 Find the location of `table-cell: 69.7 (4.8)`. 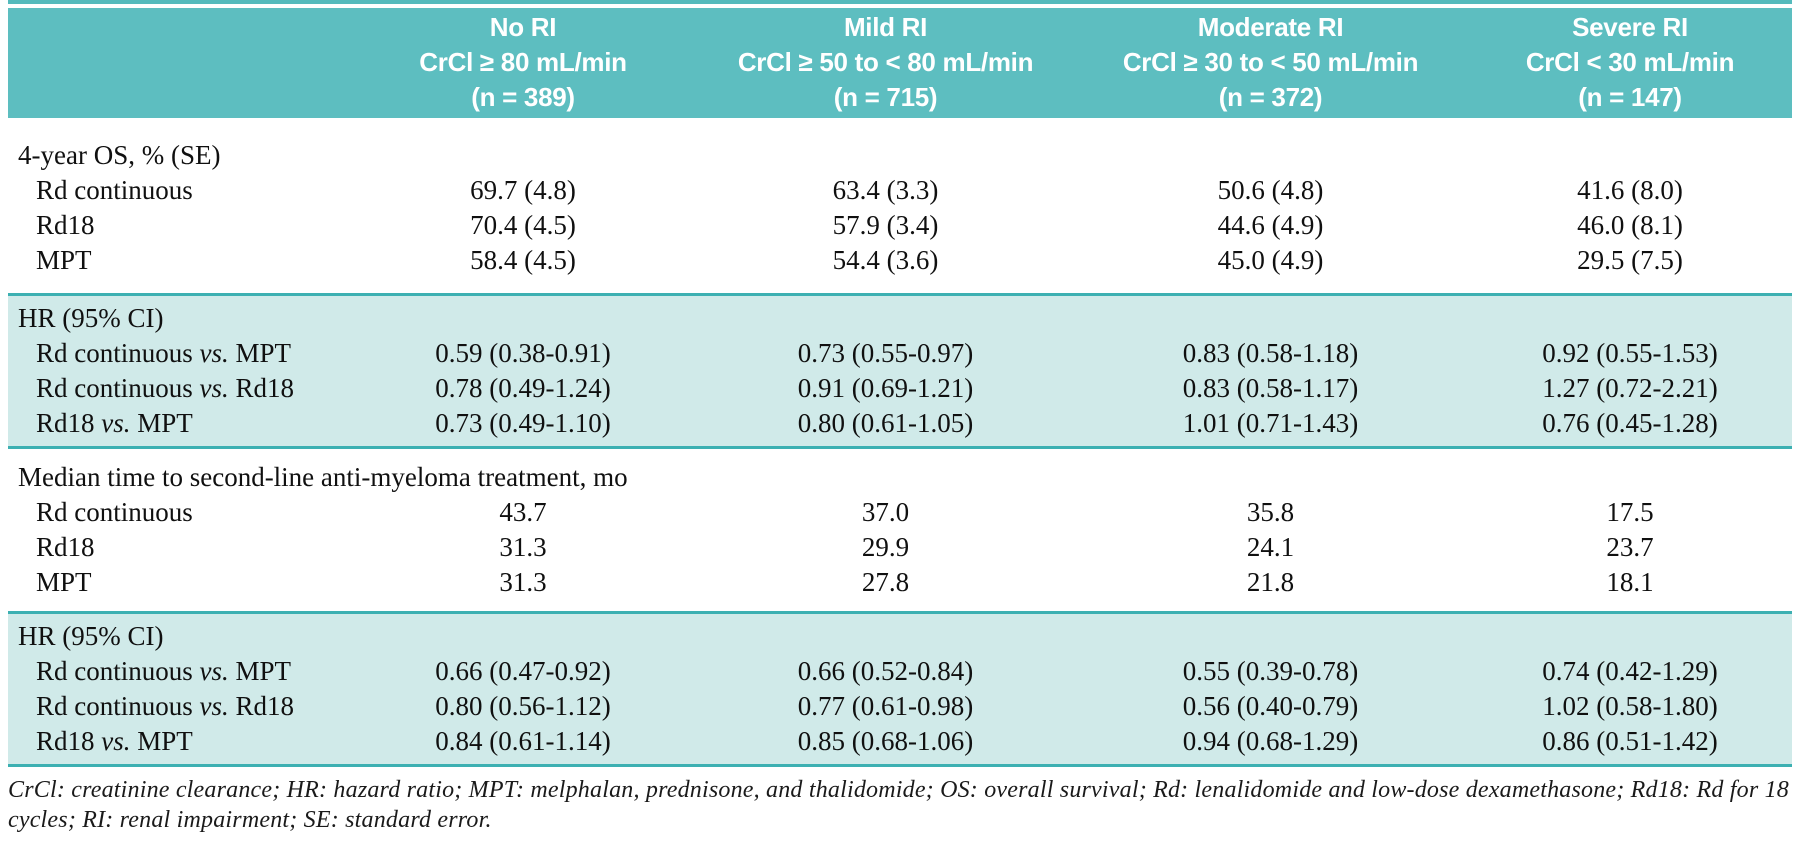

table-cell: 69.7 (4.8) is located at coordinates (523, 190).